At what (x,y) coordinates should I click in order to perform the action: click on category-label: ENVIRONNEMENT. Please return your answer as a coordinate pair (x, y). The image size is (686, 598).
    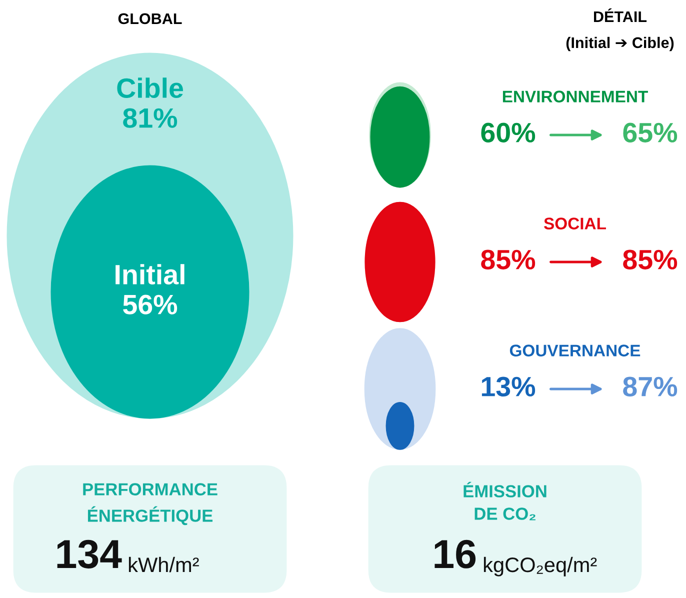
    Looking at the image, I should click on (575, 96).